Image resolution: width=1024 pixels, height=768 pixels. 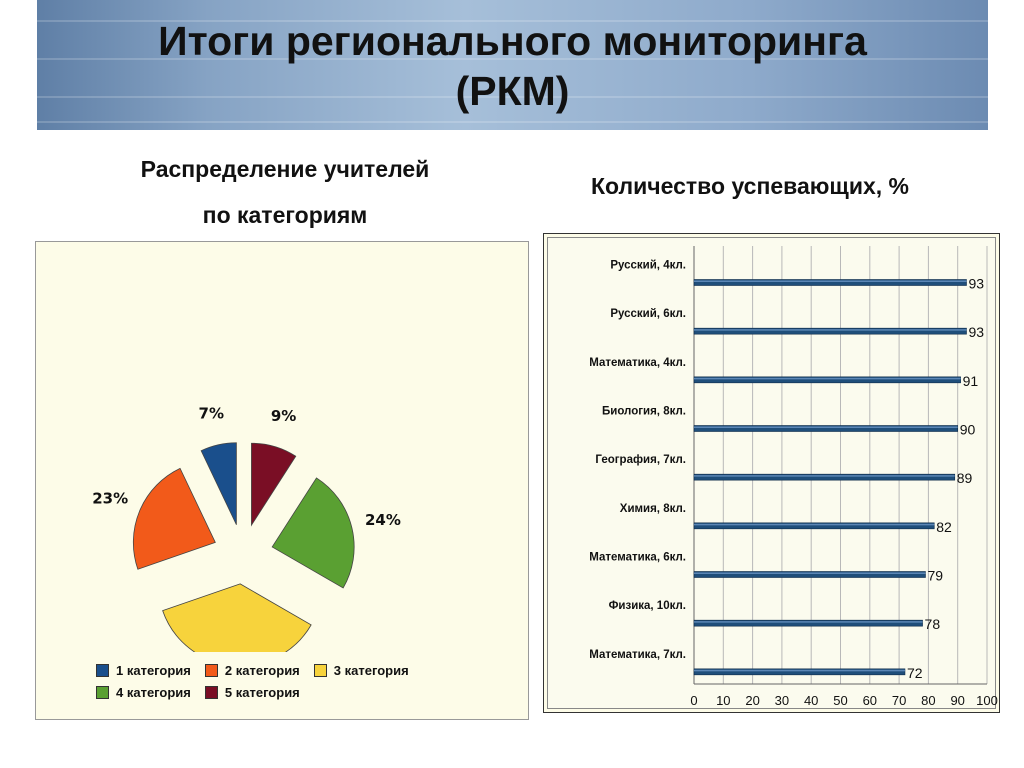 What do you see at coordinates (285, 169) in the screenshot?
I see `pie-subtitle-line1: Распределение учителей` at bounding box center [285, 169].